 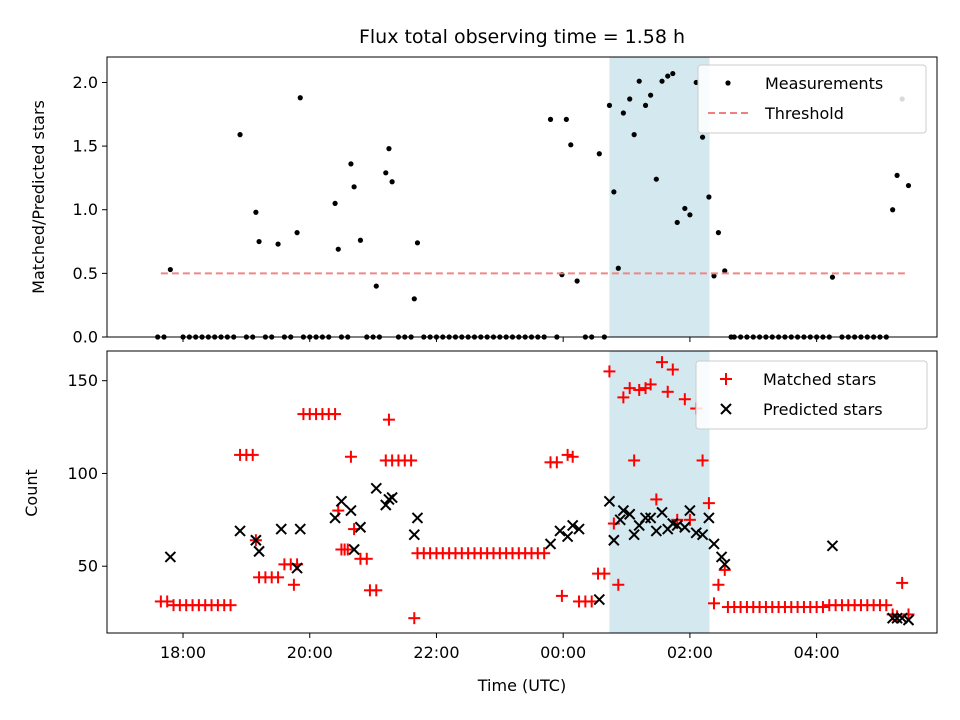 I want to click on legend-predicted-label: Predicted stars, so click(x=823, y=409).